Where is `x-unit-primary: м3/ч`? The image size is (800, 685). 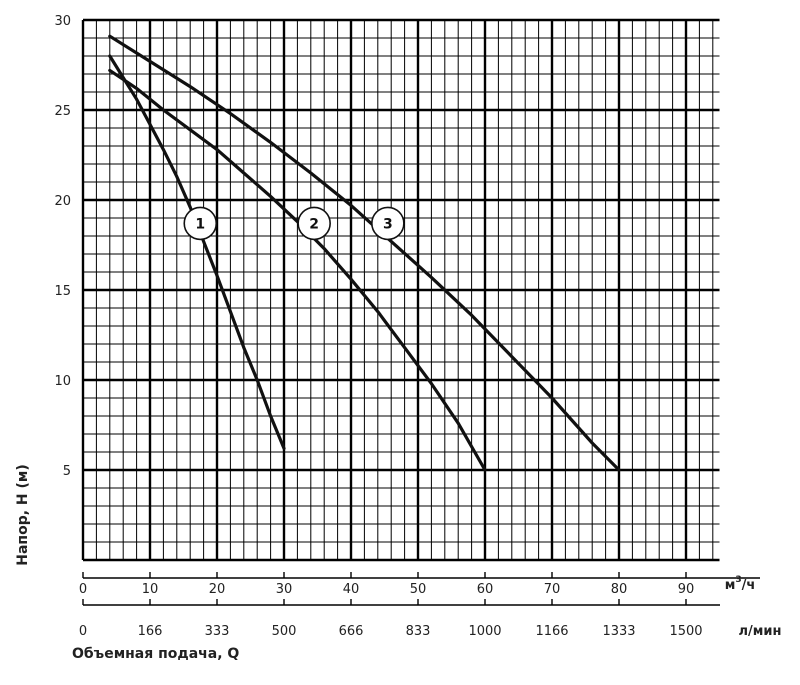
x-unit-primary: м3/ч is located at coordinates (740, 584).